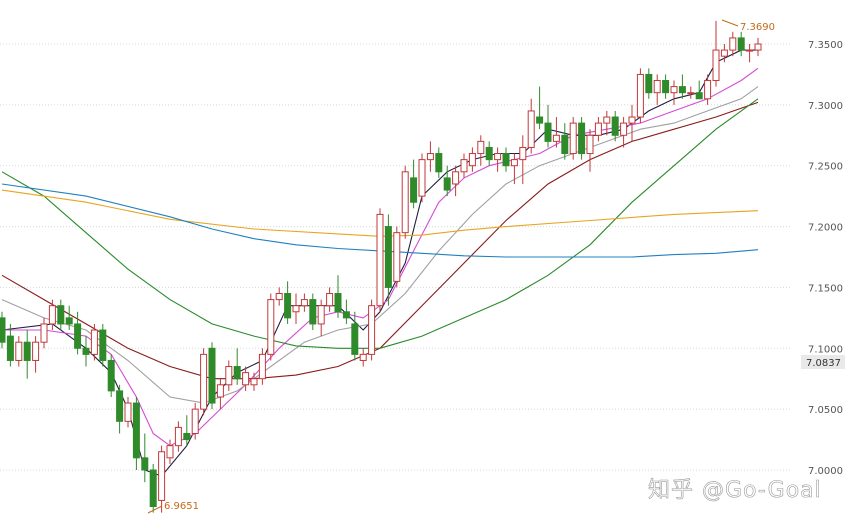 The width and height of the screenshot is (845, 523). Describe the element at coordinates (825, 167) in the screenshot. I see `y-tick-label: 7.2500` at that location.